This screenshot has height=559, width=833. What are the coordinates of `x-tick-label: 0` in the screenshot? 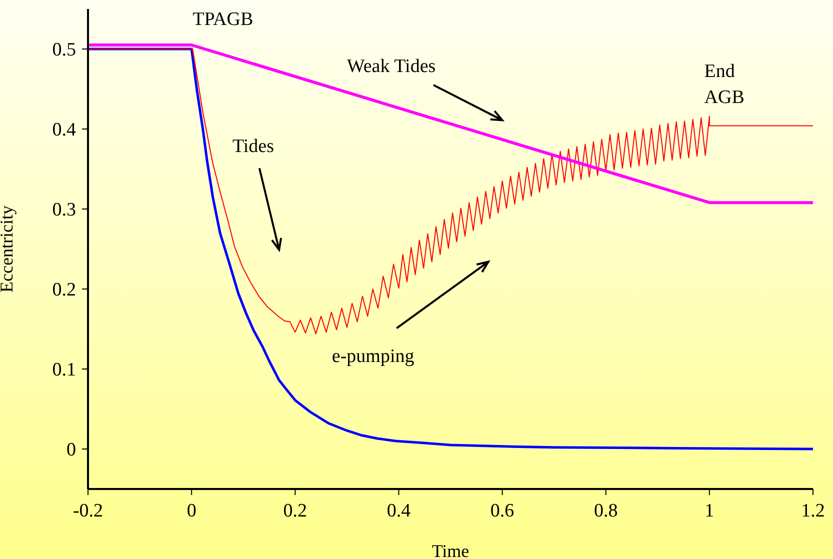 It's located at (191, 511).